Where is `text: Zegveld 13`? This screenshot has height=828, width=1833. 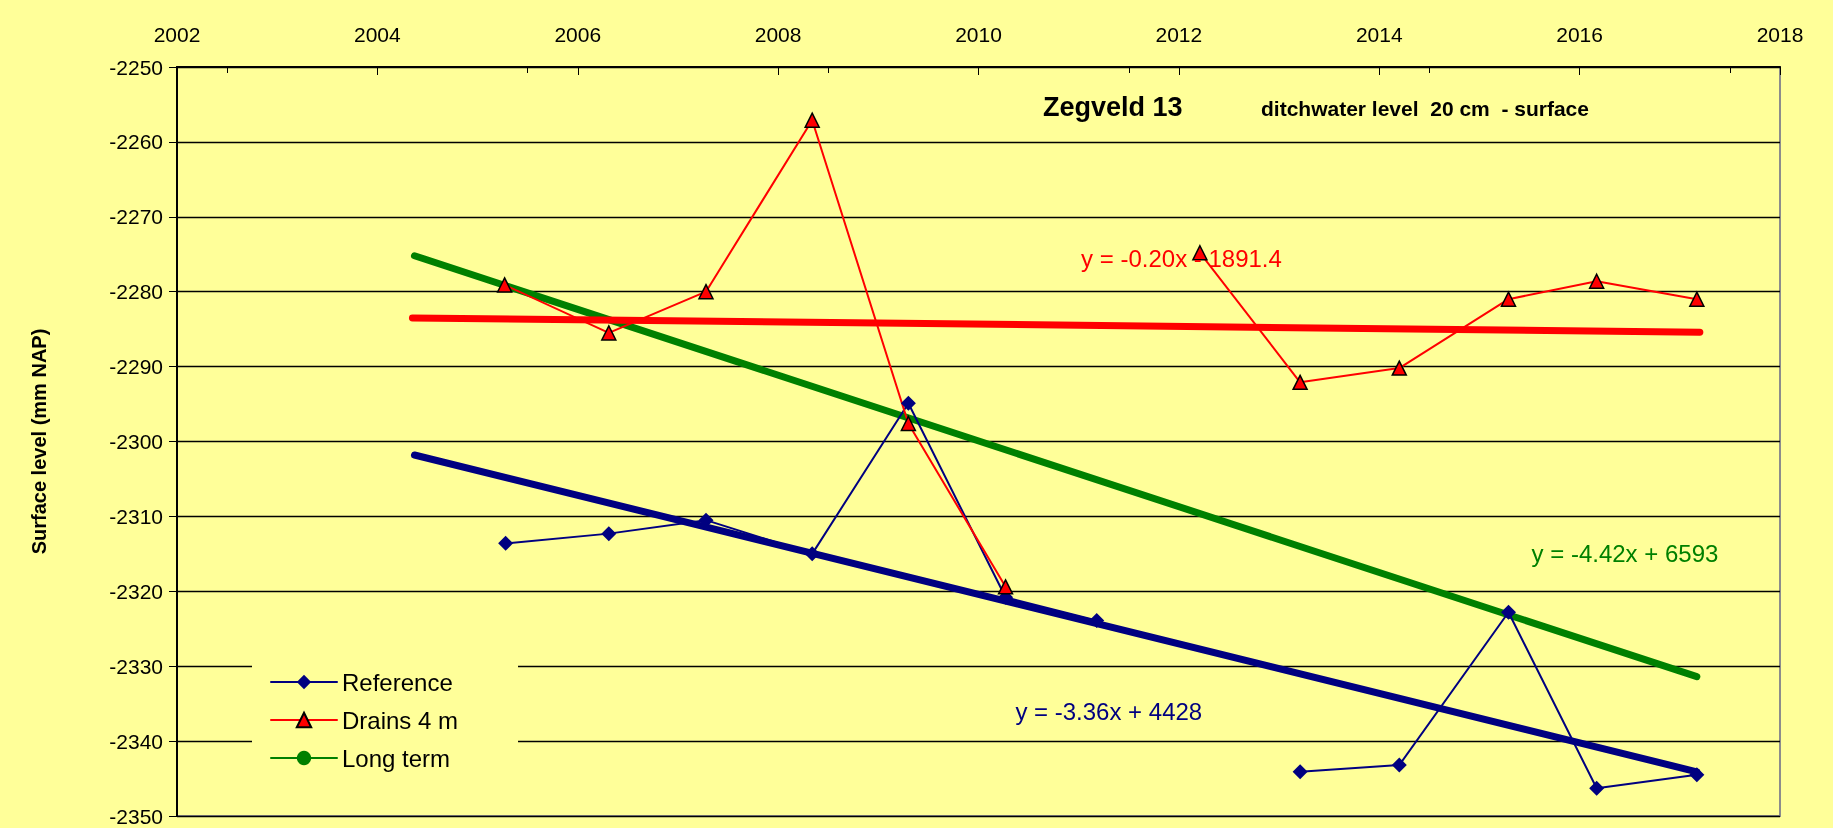
text: Zegveld 13 is located at coordinates (1113, 106).